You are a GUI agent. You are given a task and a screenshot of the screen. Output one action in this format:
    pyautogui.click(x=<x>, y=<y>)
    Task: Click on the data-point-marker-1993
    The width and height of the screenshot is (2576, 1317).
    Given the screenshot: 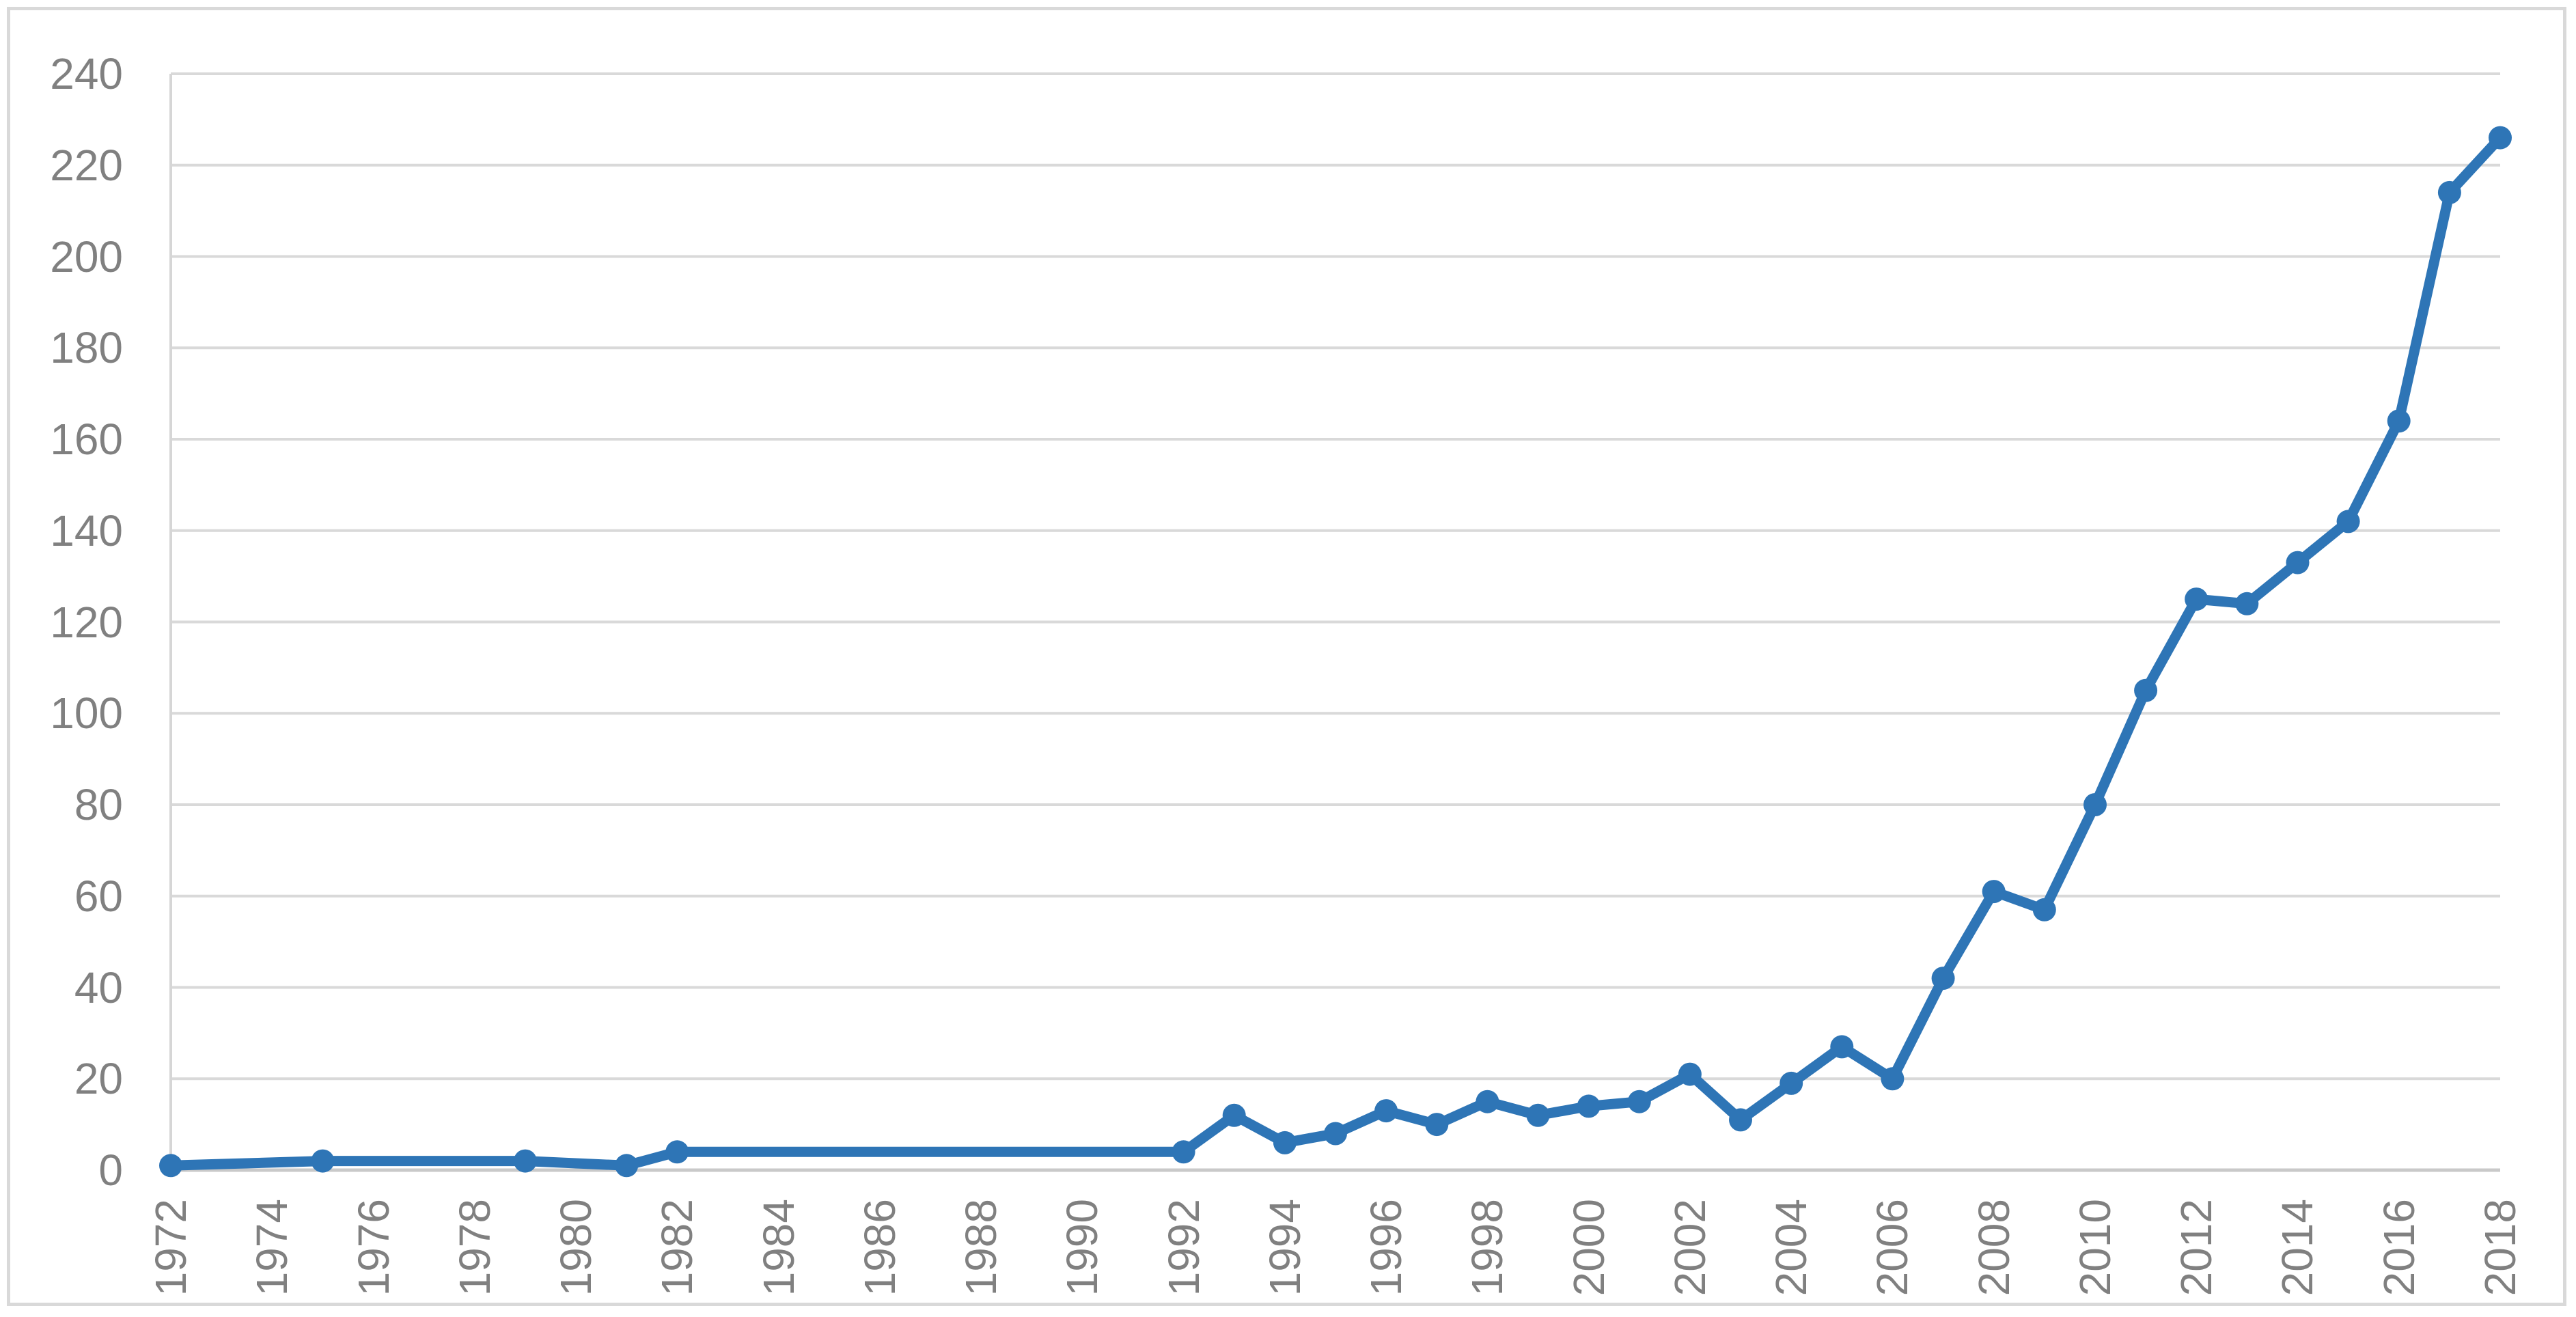 What is the action you would take?
    pyautogui.click(x=1234, y=1115)
    